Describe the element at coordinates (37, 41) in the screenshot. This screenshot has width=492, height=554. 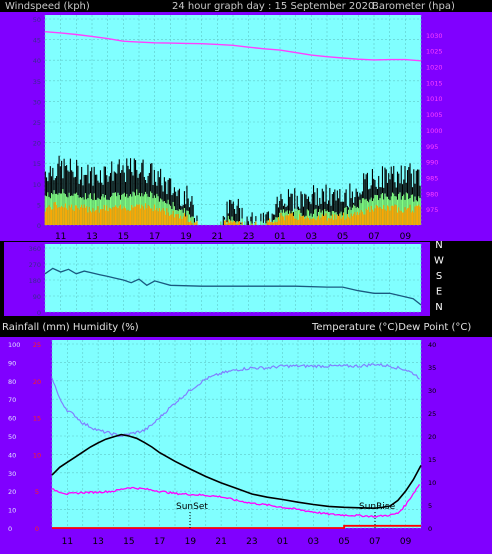
I see `windspeed-tick-label: 45` at that location.